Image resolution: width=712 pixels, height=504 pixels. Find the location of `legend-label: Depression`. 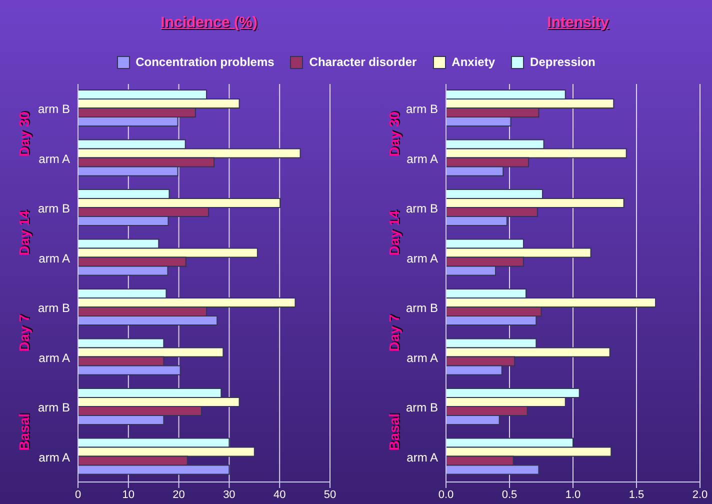

legend-label: Depression is located at coordinates (563, 62).